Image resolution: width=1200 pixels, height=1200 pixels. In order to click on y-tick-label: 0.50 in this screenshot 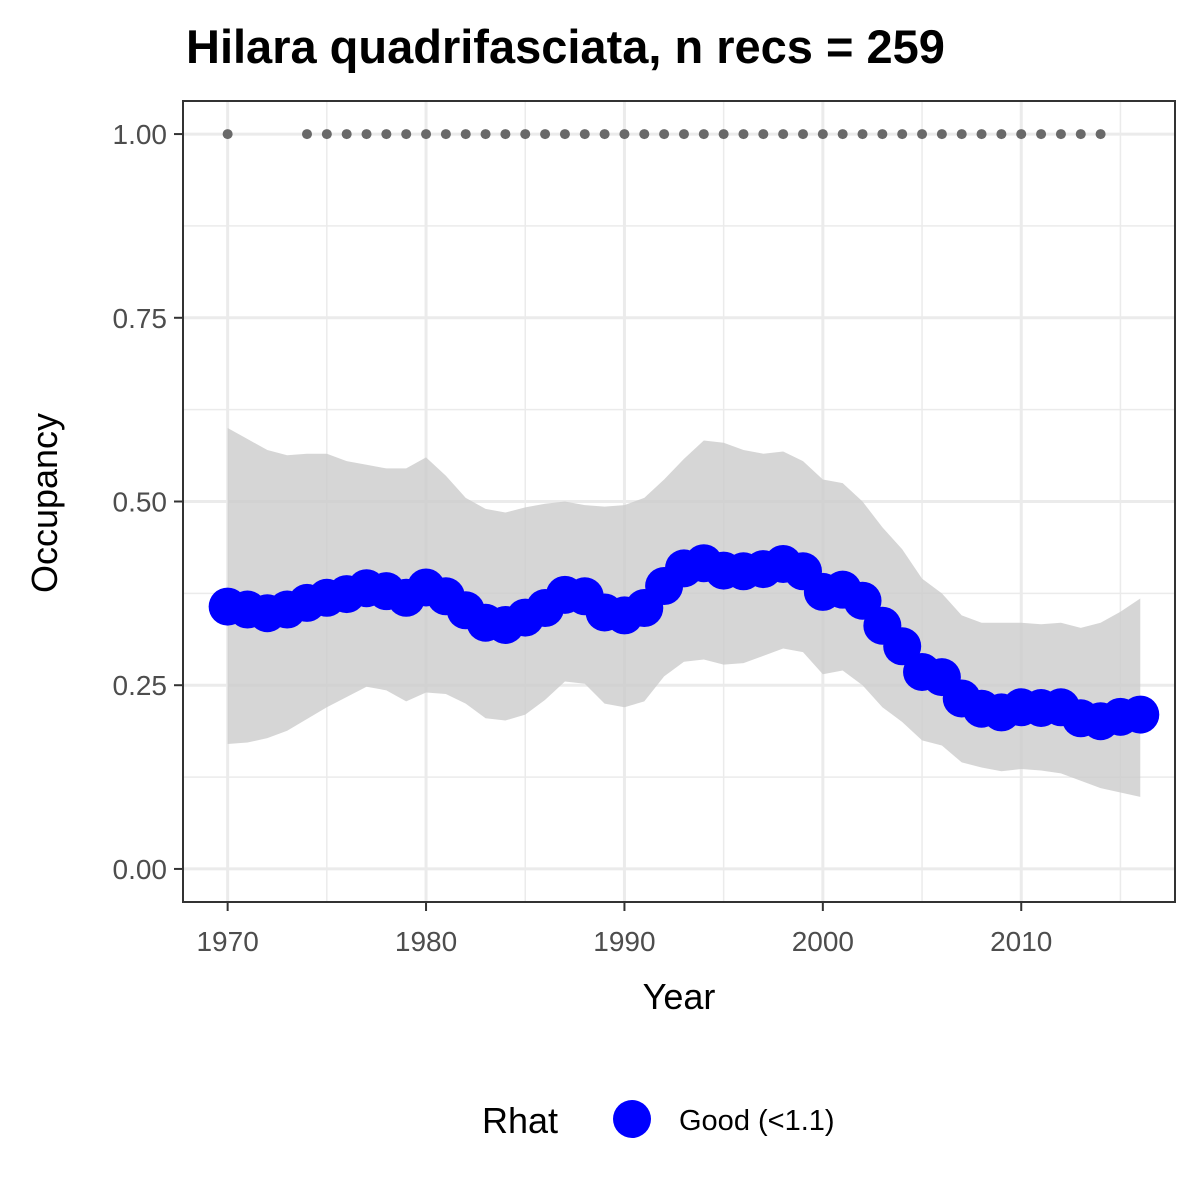, I will do `click(140, 502)`.